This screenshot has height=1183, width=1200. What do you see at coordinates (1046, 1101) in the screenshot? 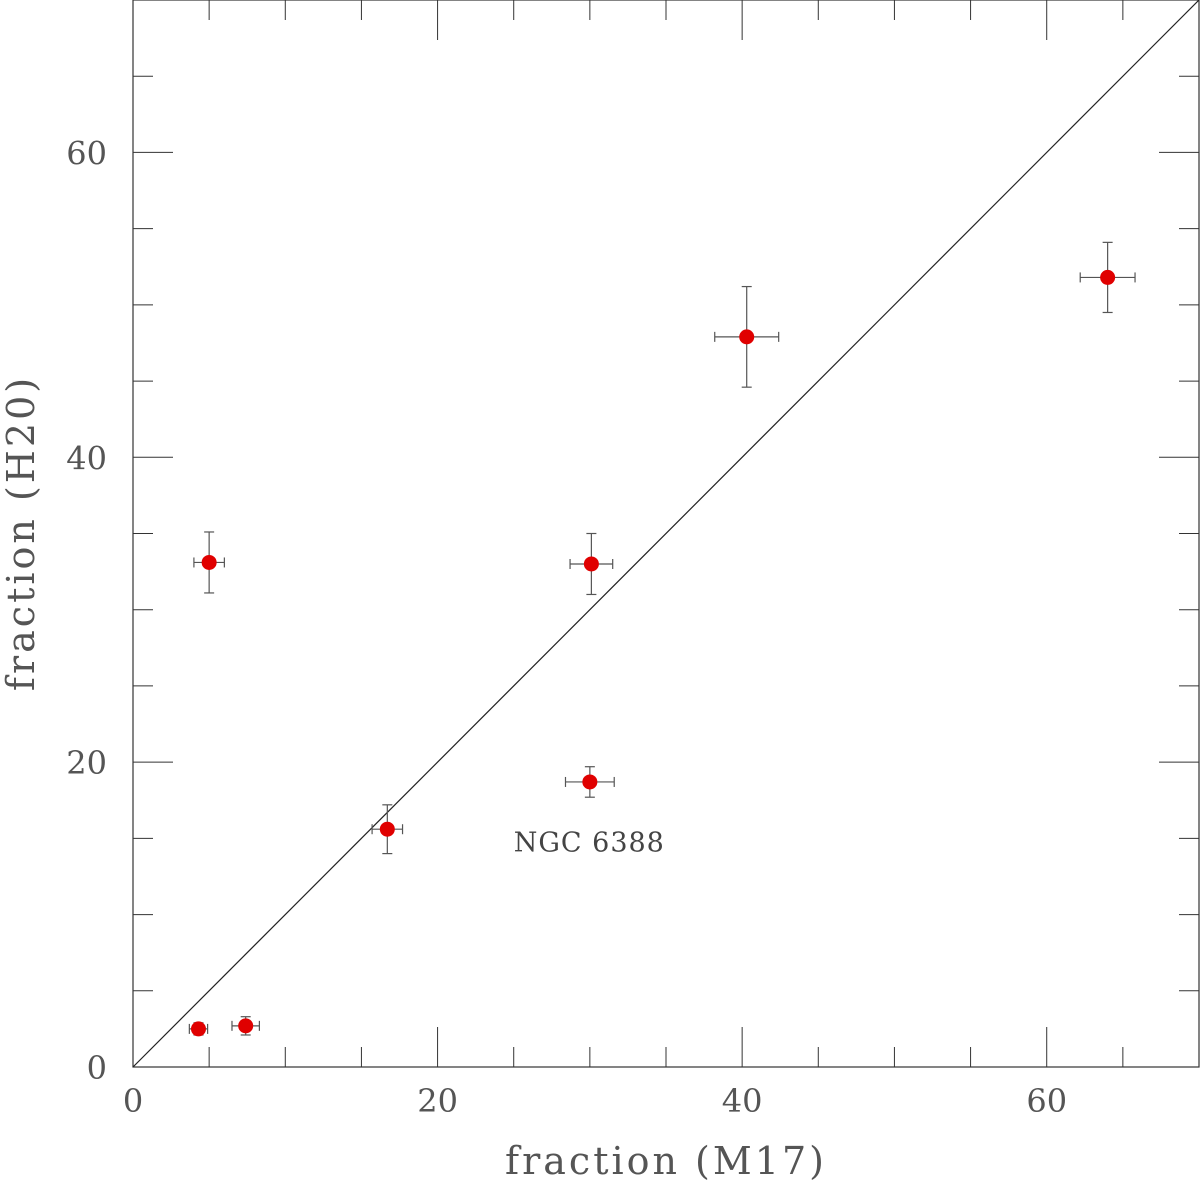
I see `x-tick-label: 60` at bounding box center [1046, 1101].